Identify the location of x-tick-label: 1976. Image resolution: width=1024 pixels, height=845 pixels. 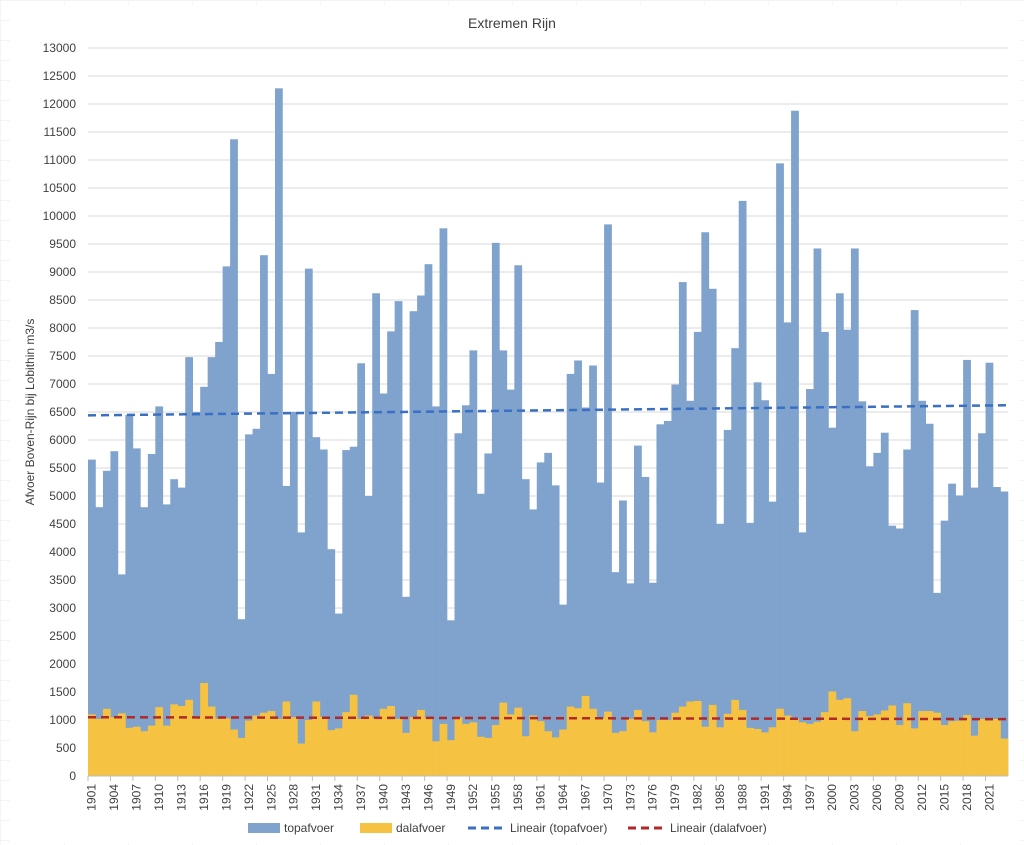
(653, 797).